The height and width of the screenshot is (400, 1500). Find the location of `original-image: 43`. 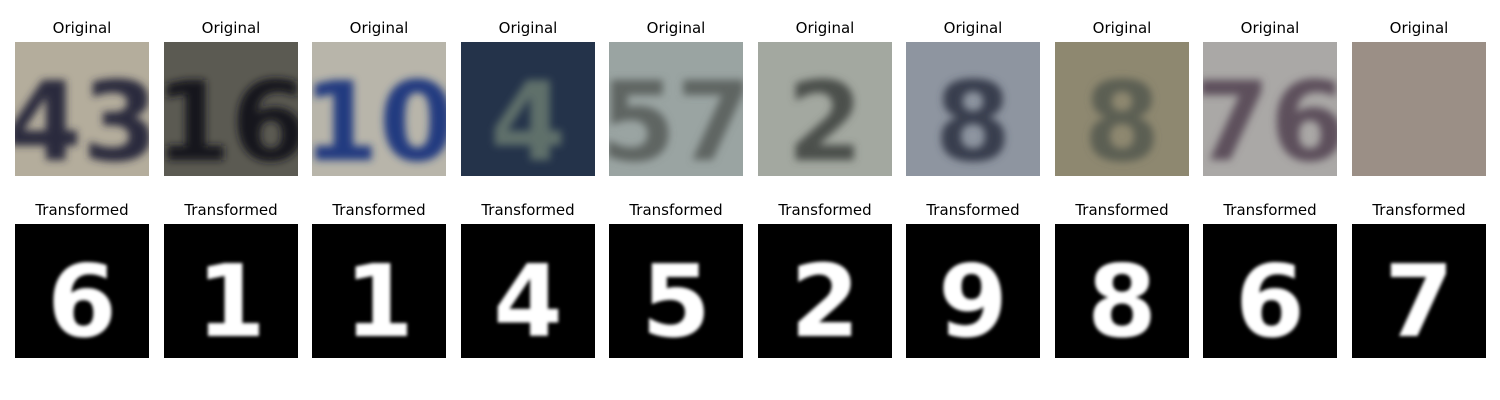

original-image: 43 is located at coordinates (82, 109).